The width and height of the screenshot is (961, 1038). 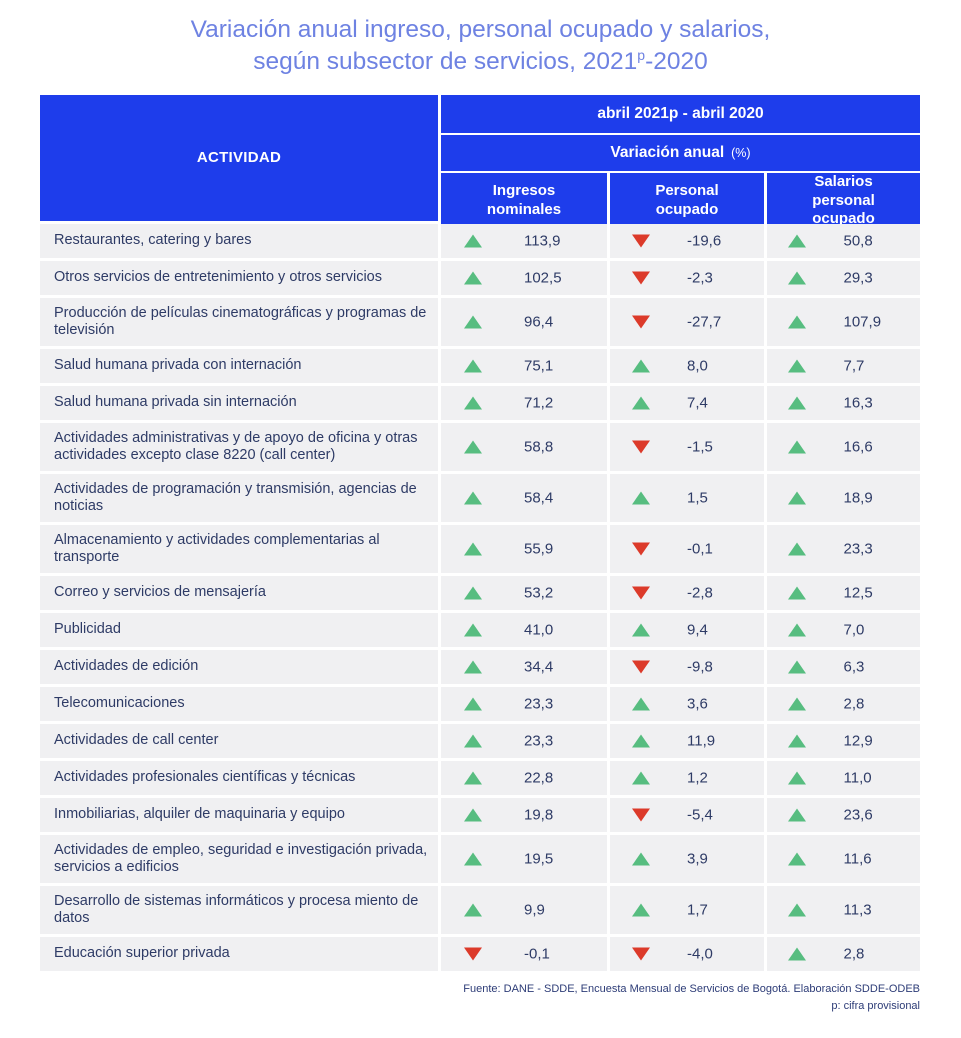 I want to click on salarios-cell: 23,6, so click(x=843, y=814).